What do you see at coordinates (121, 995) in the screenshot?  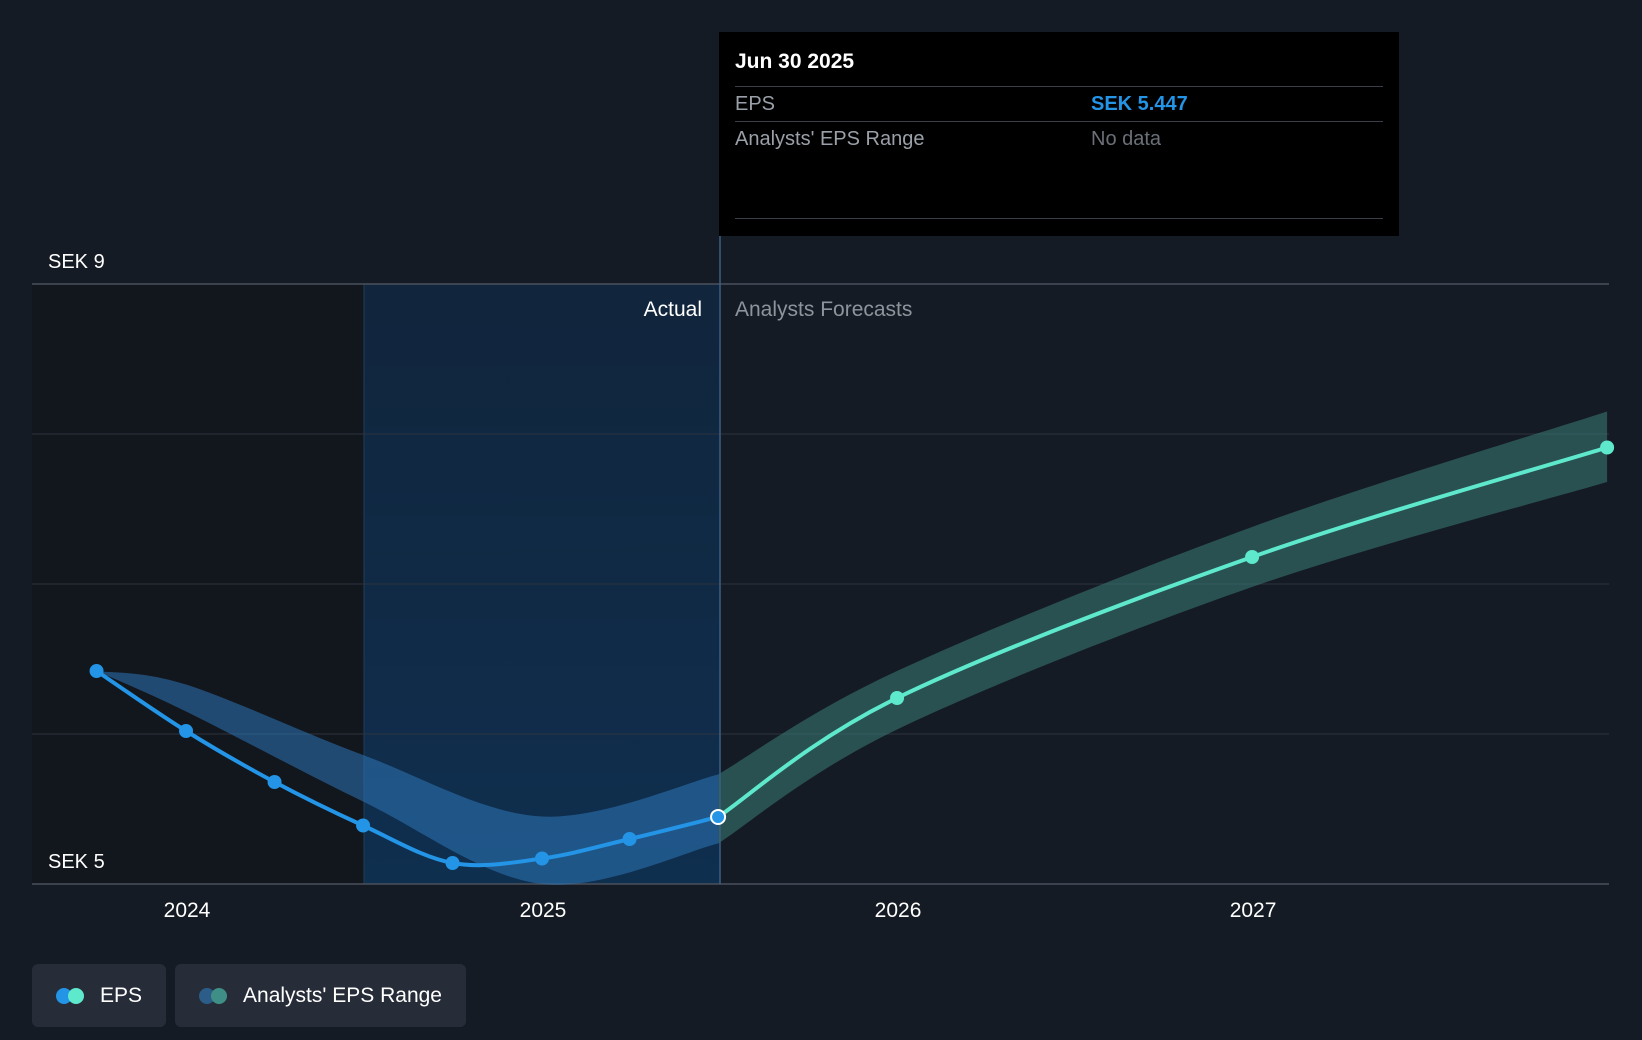 I see `legend-eps-label: EPS` at bounding box center [121, 995].